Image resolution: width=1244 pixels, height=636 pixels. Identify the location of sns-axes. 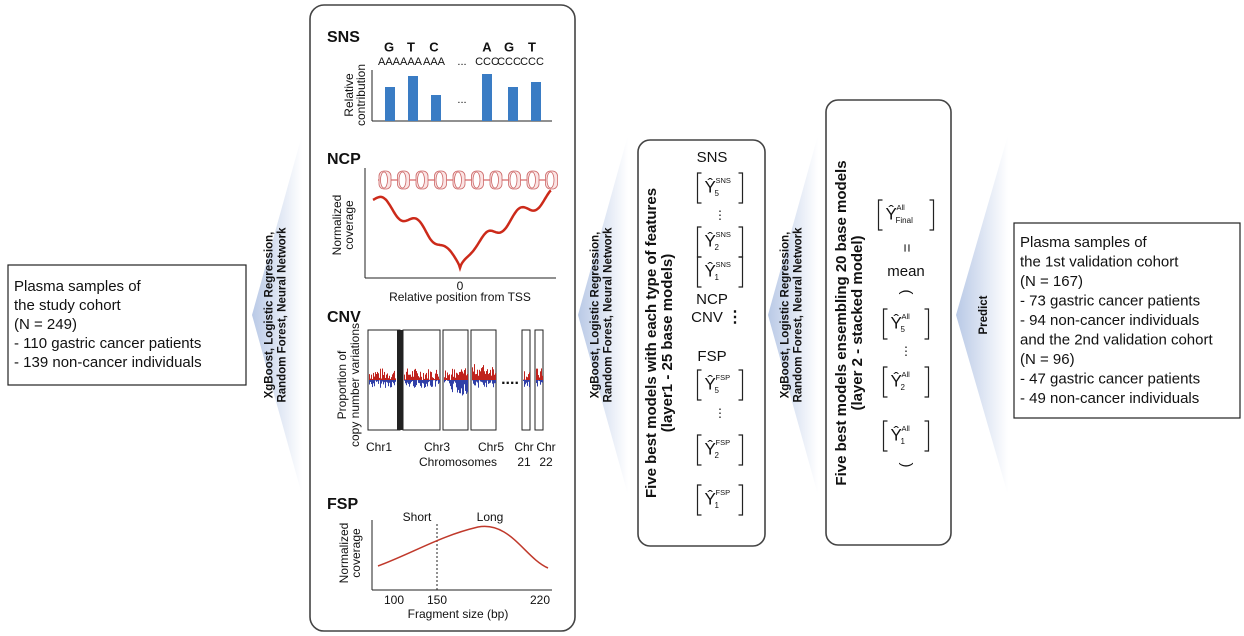
(461, 96).